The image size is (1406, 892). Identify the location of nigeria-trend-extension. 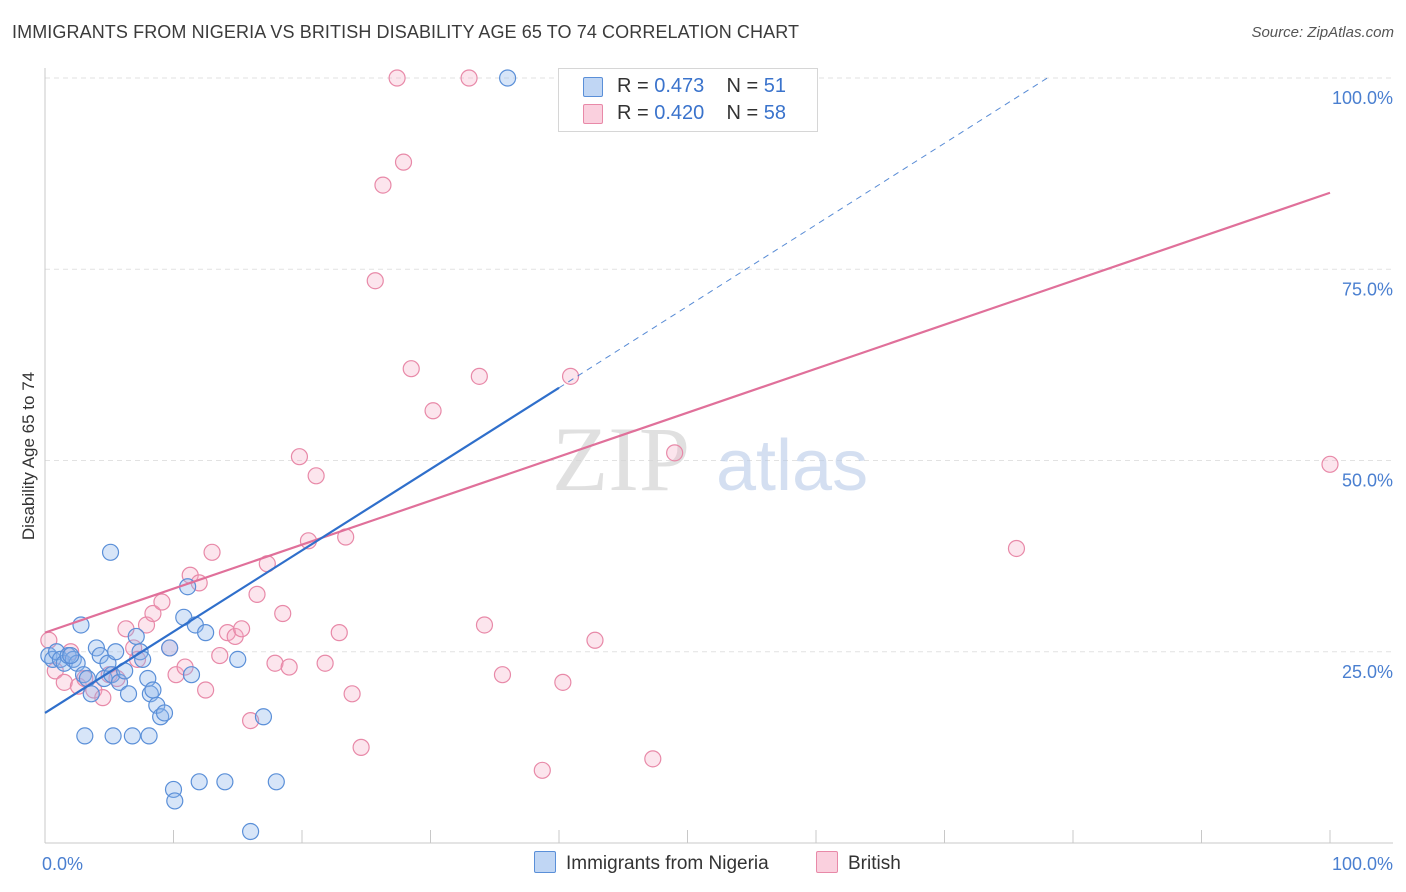
(803, 233).